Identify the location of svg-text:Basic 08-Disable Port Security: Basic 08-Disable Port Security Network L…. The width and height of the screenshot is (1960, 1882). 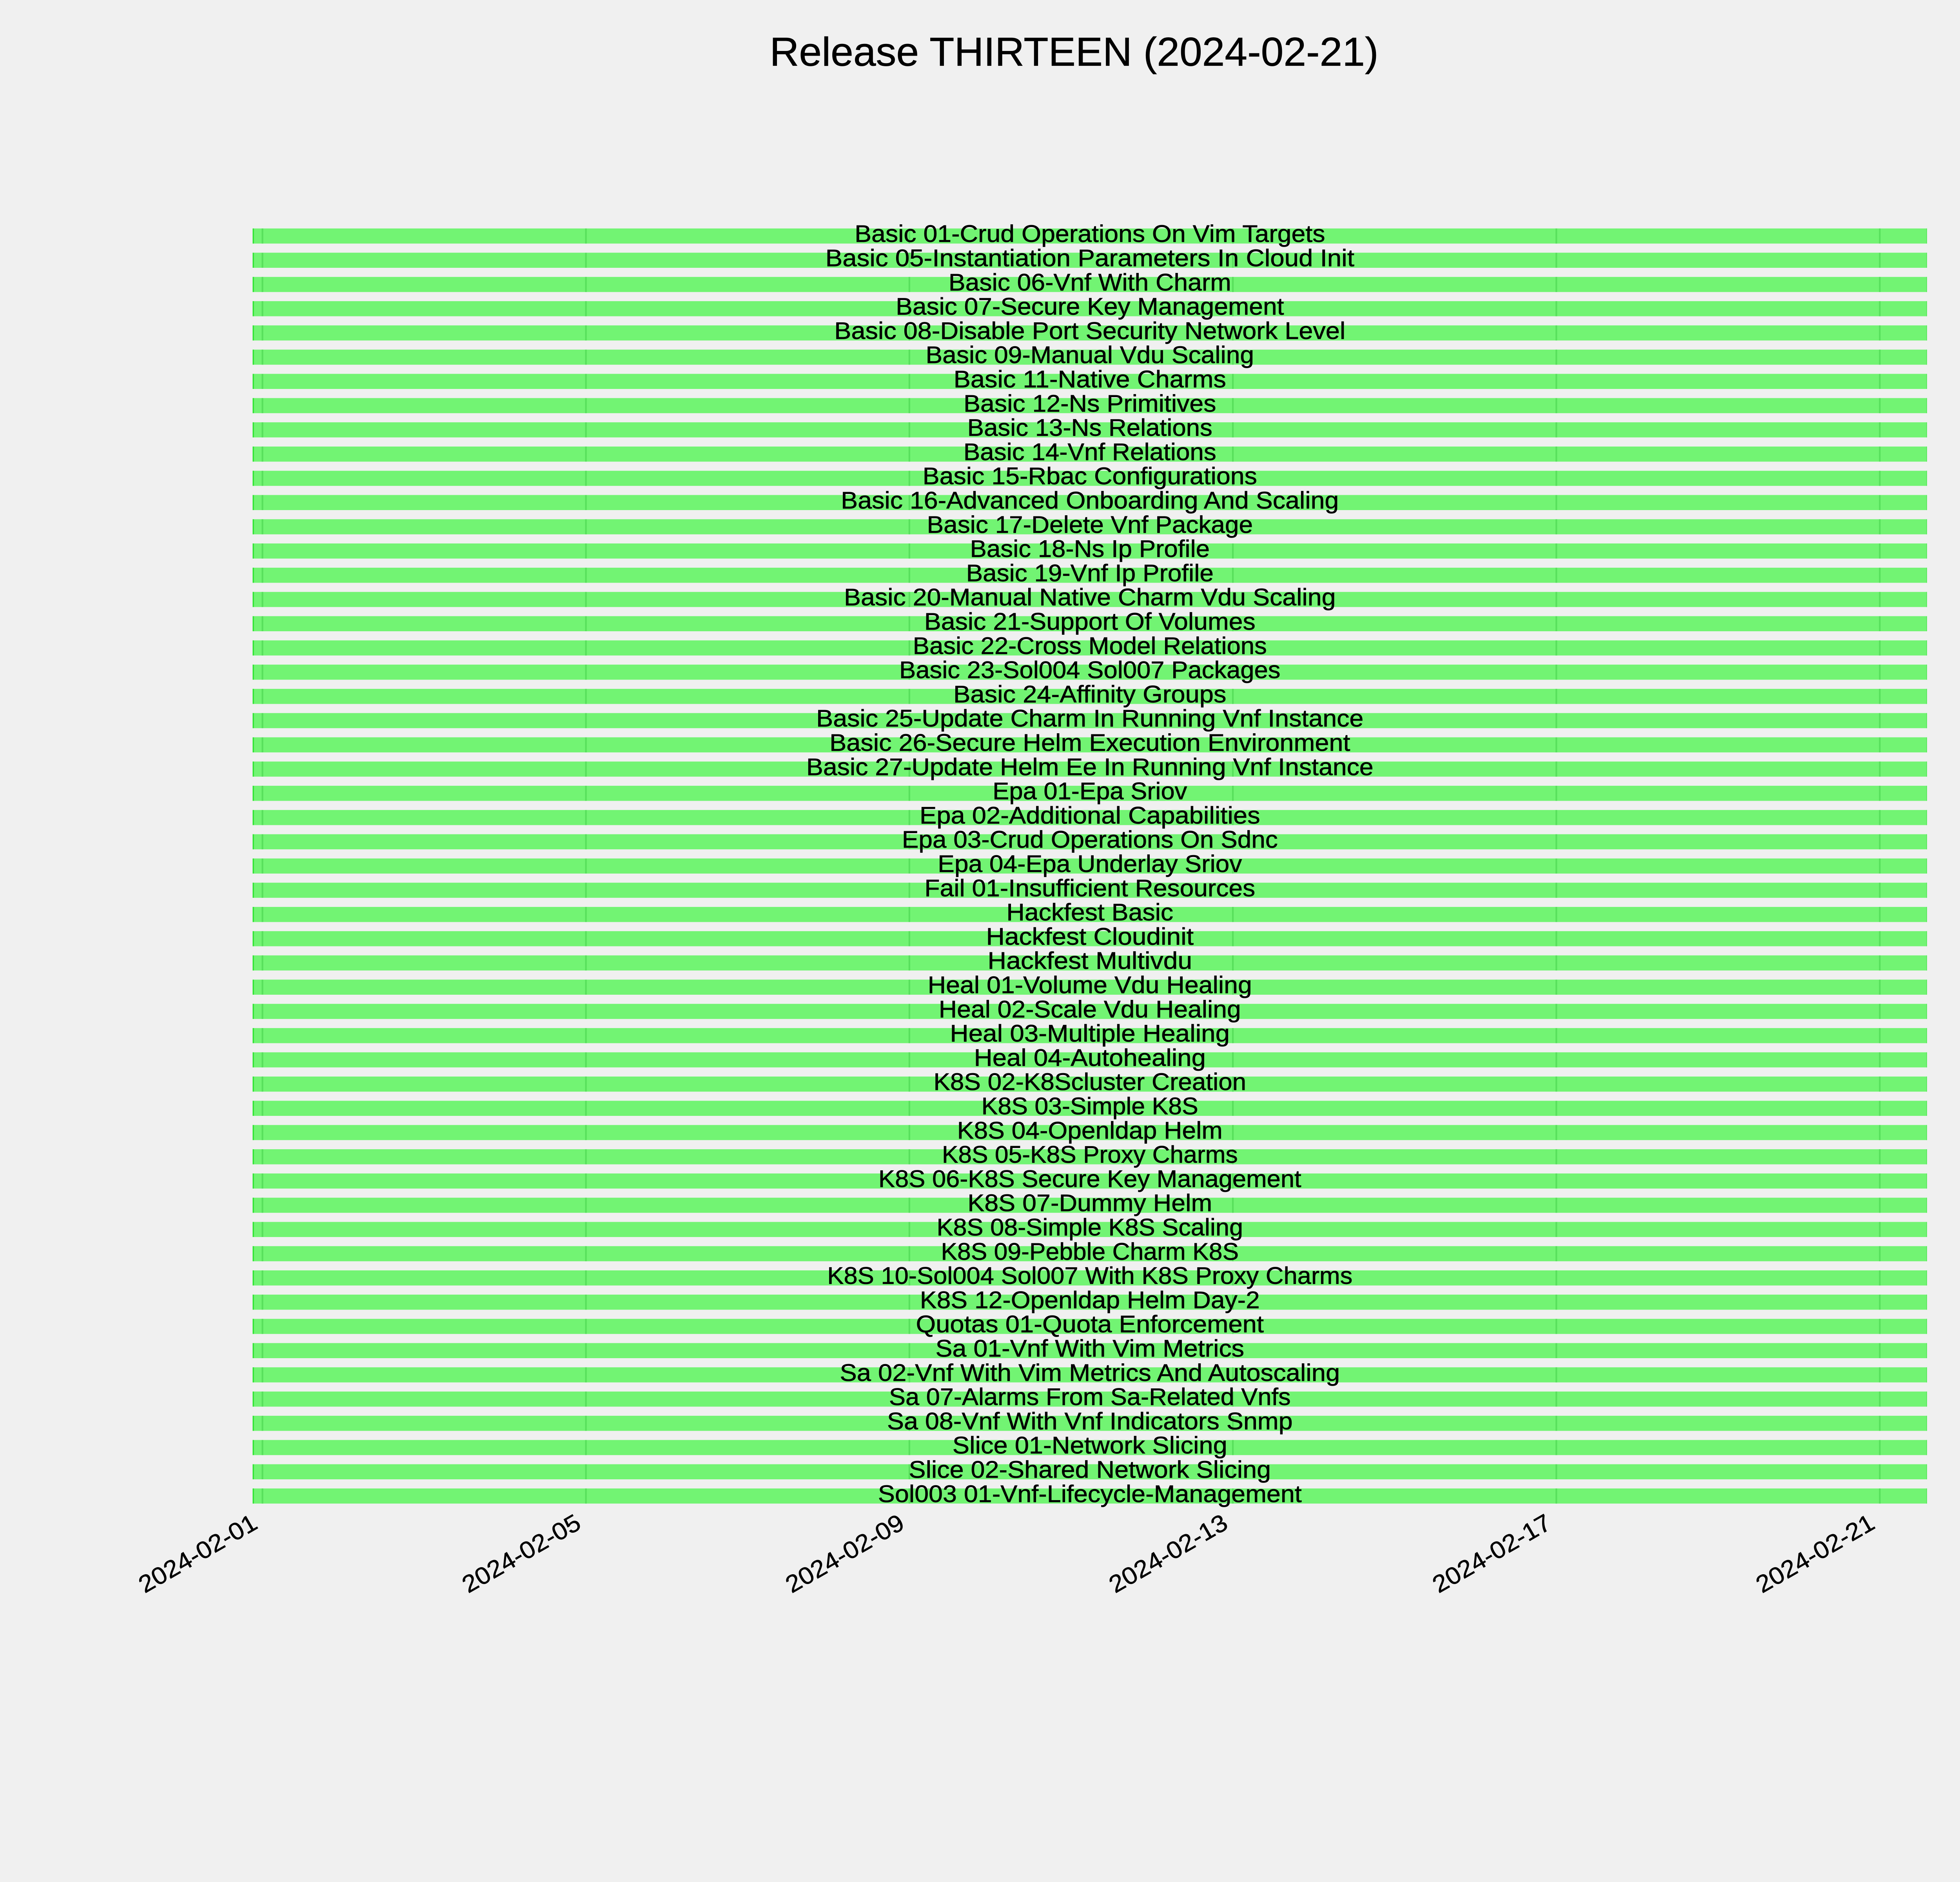
(1089, 330).